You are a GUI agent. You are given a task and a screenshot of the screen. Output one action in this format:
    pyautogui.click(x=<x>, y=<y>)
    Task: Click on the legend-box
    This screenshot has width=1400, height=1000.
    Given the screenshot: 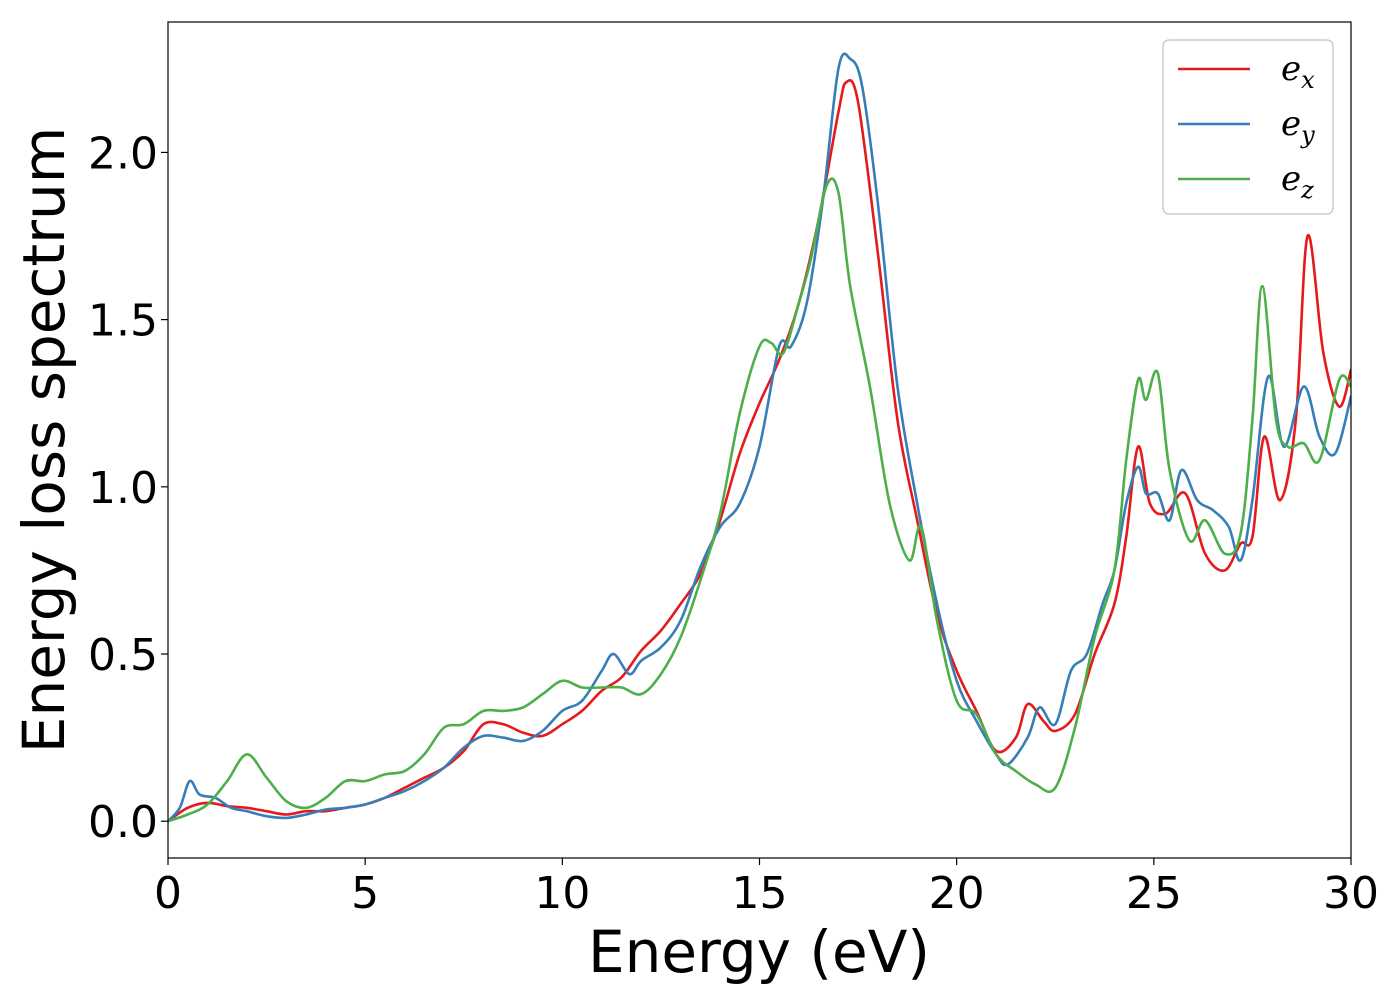 What is the action you would take?
    pyautogui.click(x=1248, y=127)
    